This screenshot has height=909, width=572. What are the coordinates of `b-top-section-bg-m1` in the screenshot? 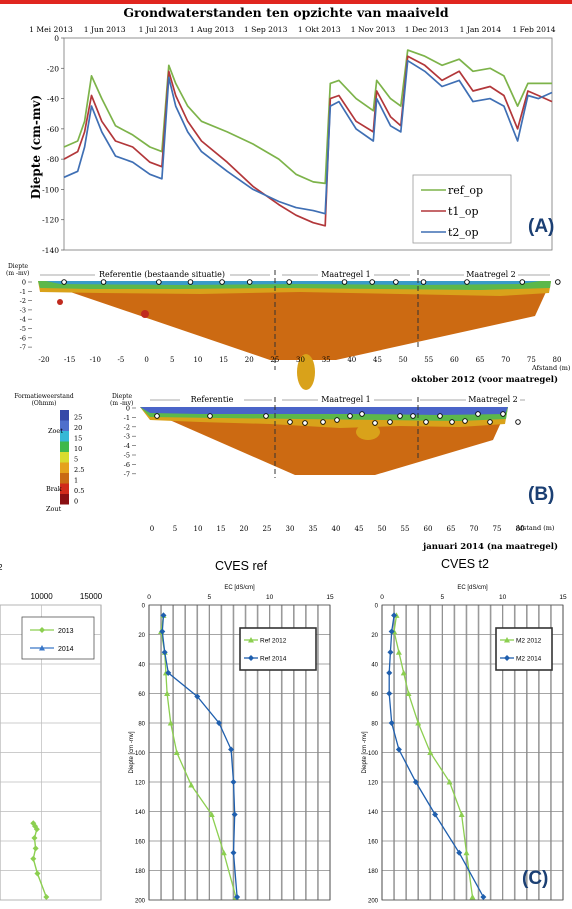 It's located at (346, 273).